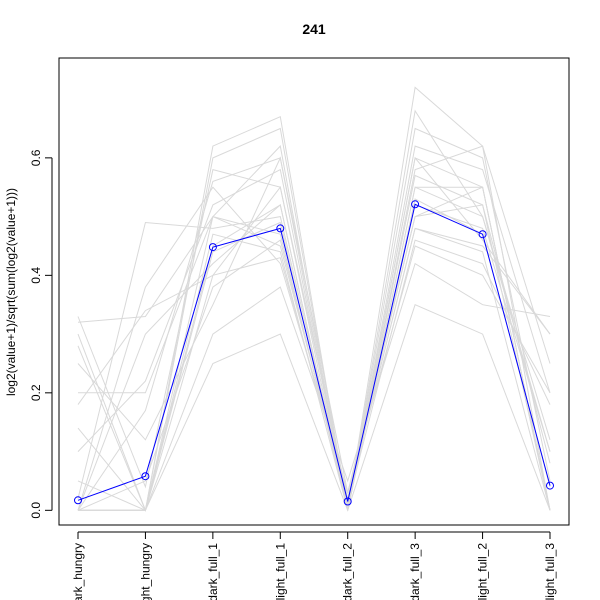 The width and height of the screenshot is (600, 600). I want to click on x-tick-label: light_full_3, so click(550, 571).